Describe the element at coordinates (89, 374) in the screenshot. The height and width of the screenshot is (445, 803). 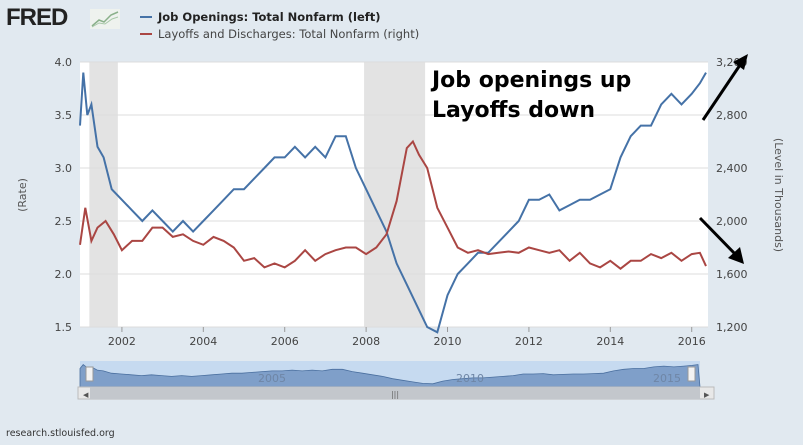
I see `navigator-handle-left` at that location.